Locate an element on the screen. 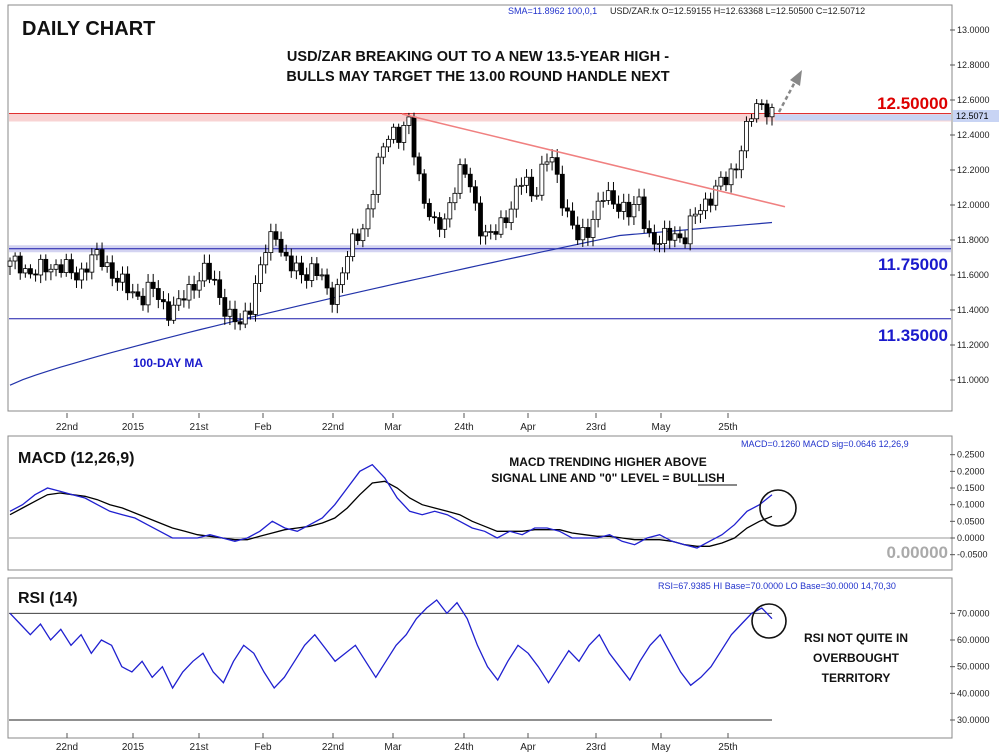 Image resolution: width=1006 pixels, height=756 pixels. breakout-arrow is located at coordinates (787, 96).